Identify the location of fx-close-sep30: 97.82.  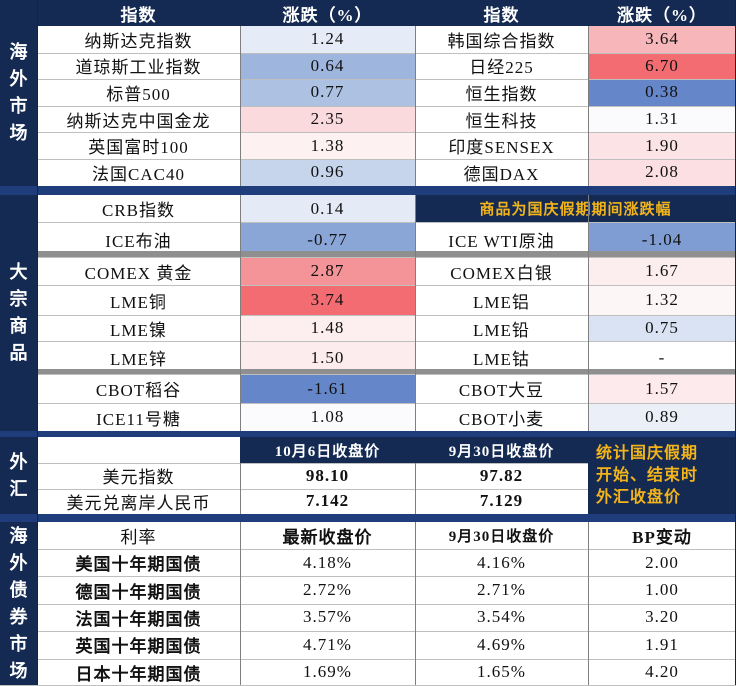
(501, 475).